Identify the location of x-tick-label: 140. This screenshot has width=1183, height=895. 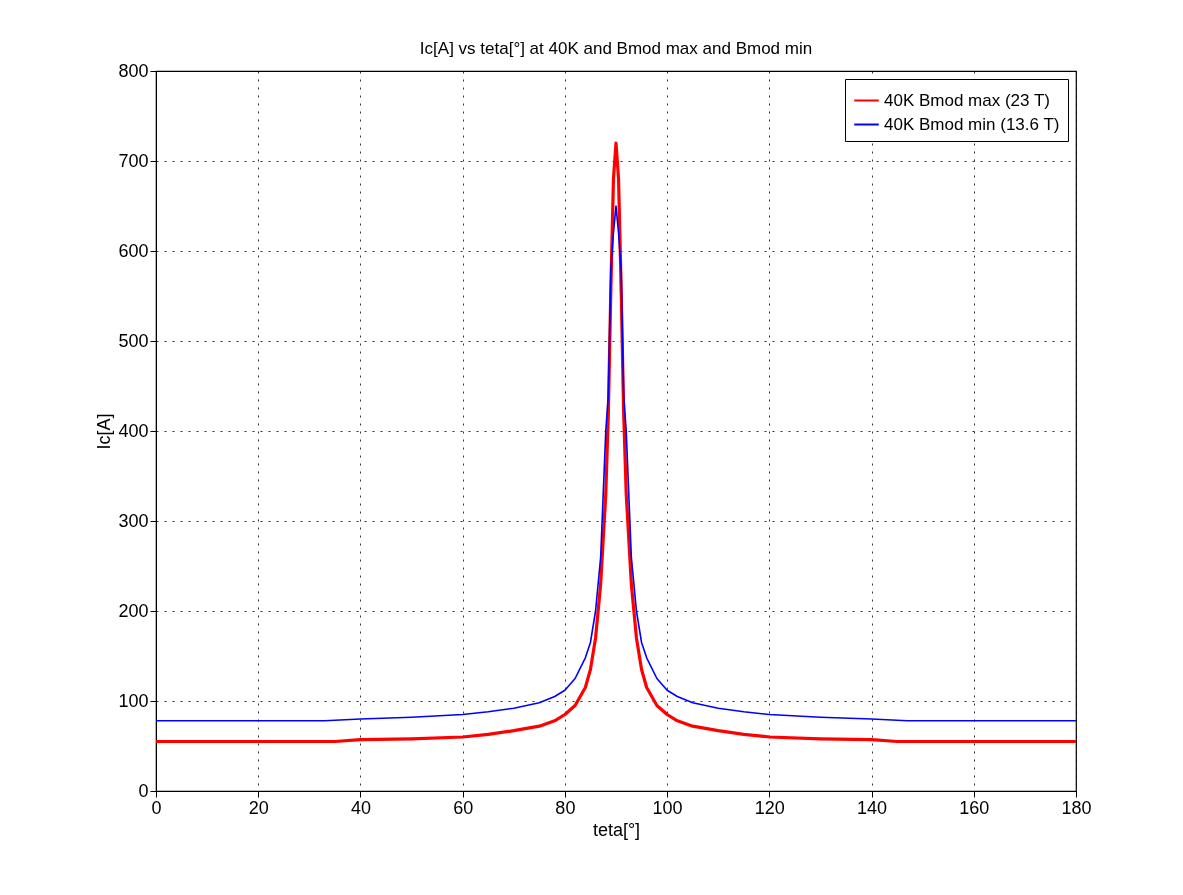
(872, 807).